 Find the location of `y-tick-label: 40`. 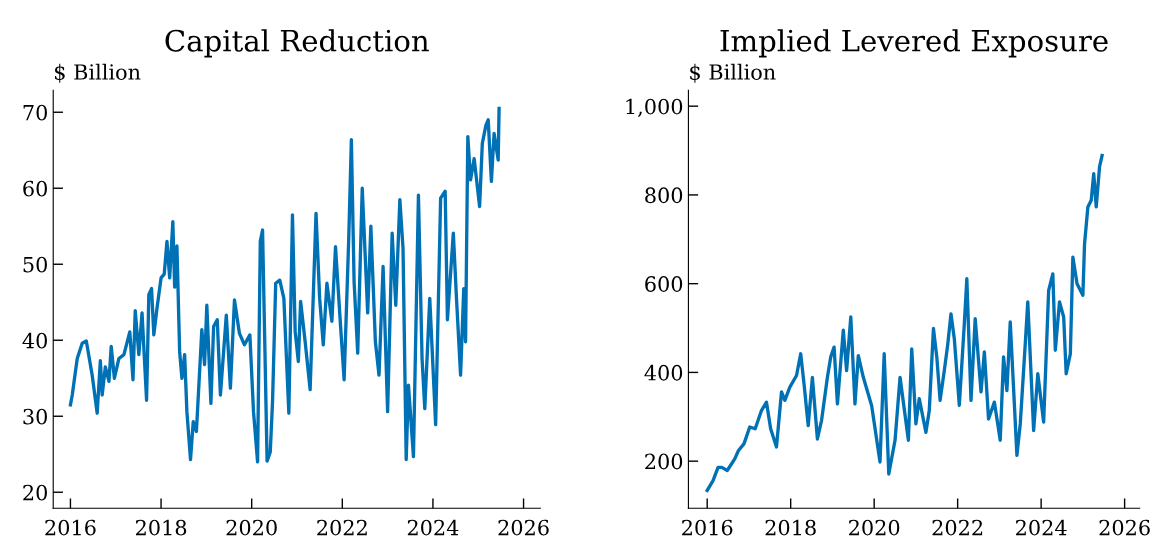

y-tick-label: 40 is located at coordinates (34, 340).